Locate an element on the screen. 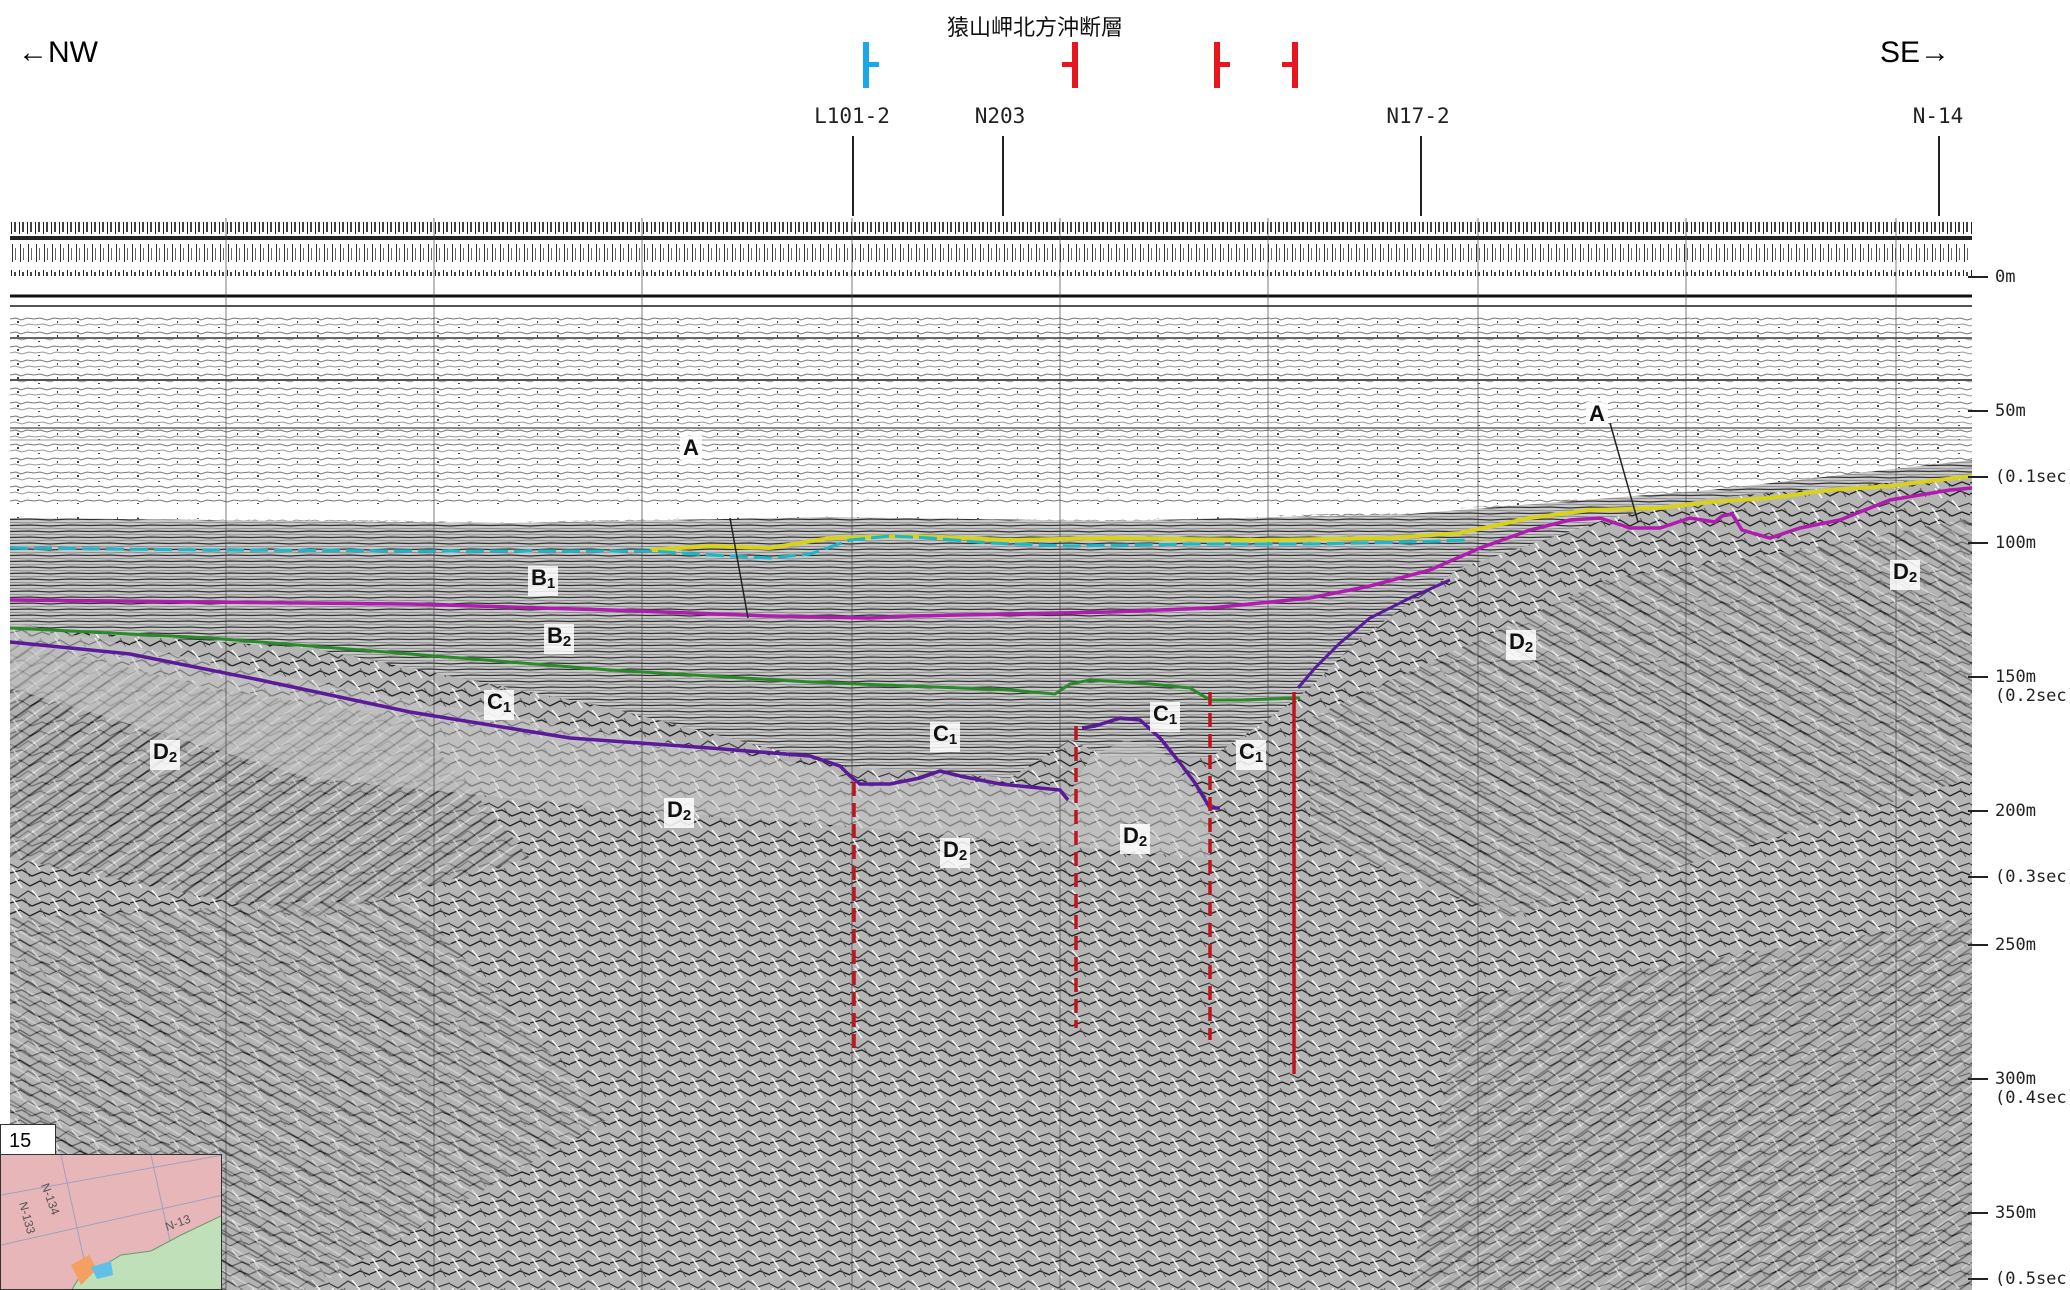 Image resolution: width=2070 pixels, height=1290 pixels. depth-label: 100m is located at coordinates (2015, 543).